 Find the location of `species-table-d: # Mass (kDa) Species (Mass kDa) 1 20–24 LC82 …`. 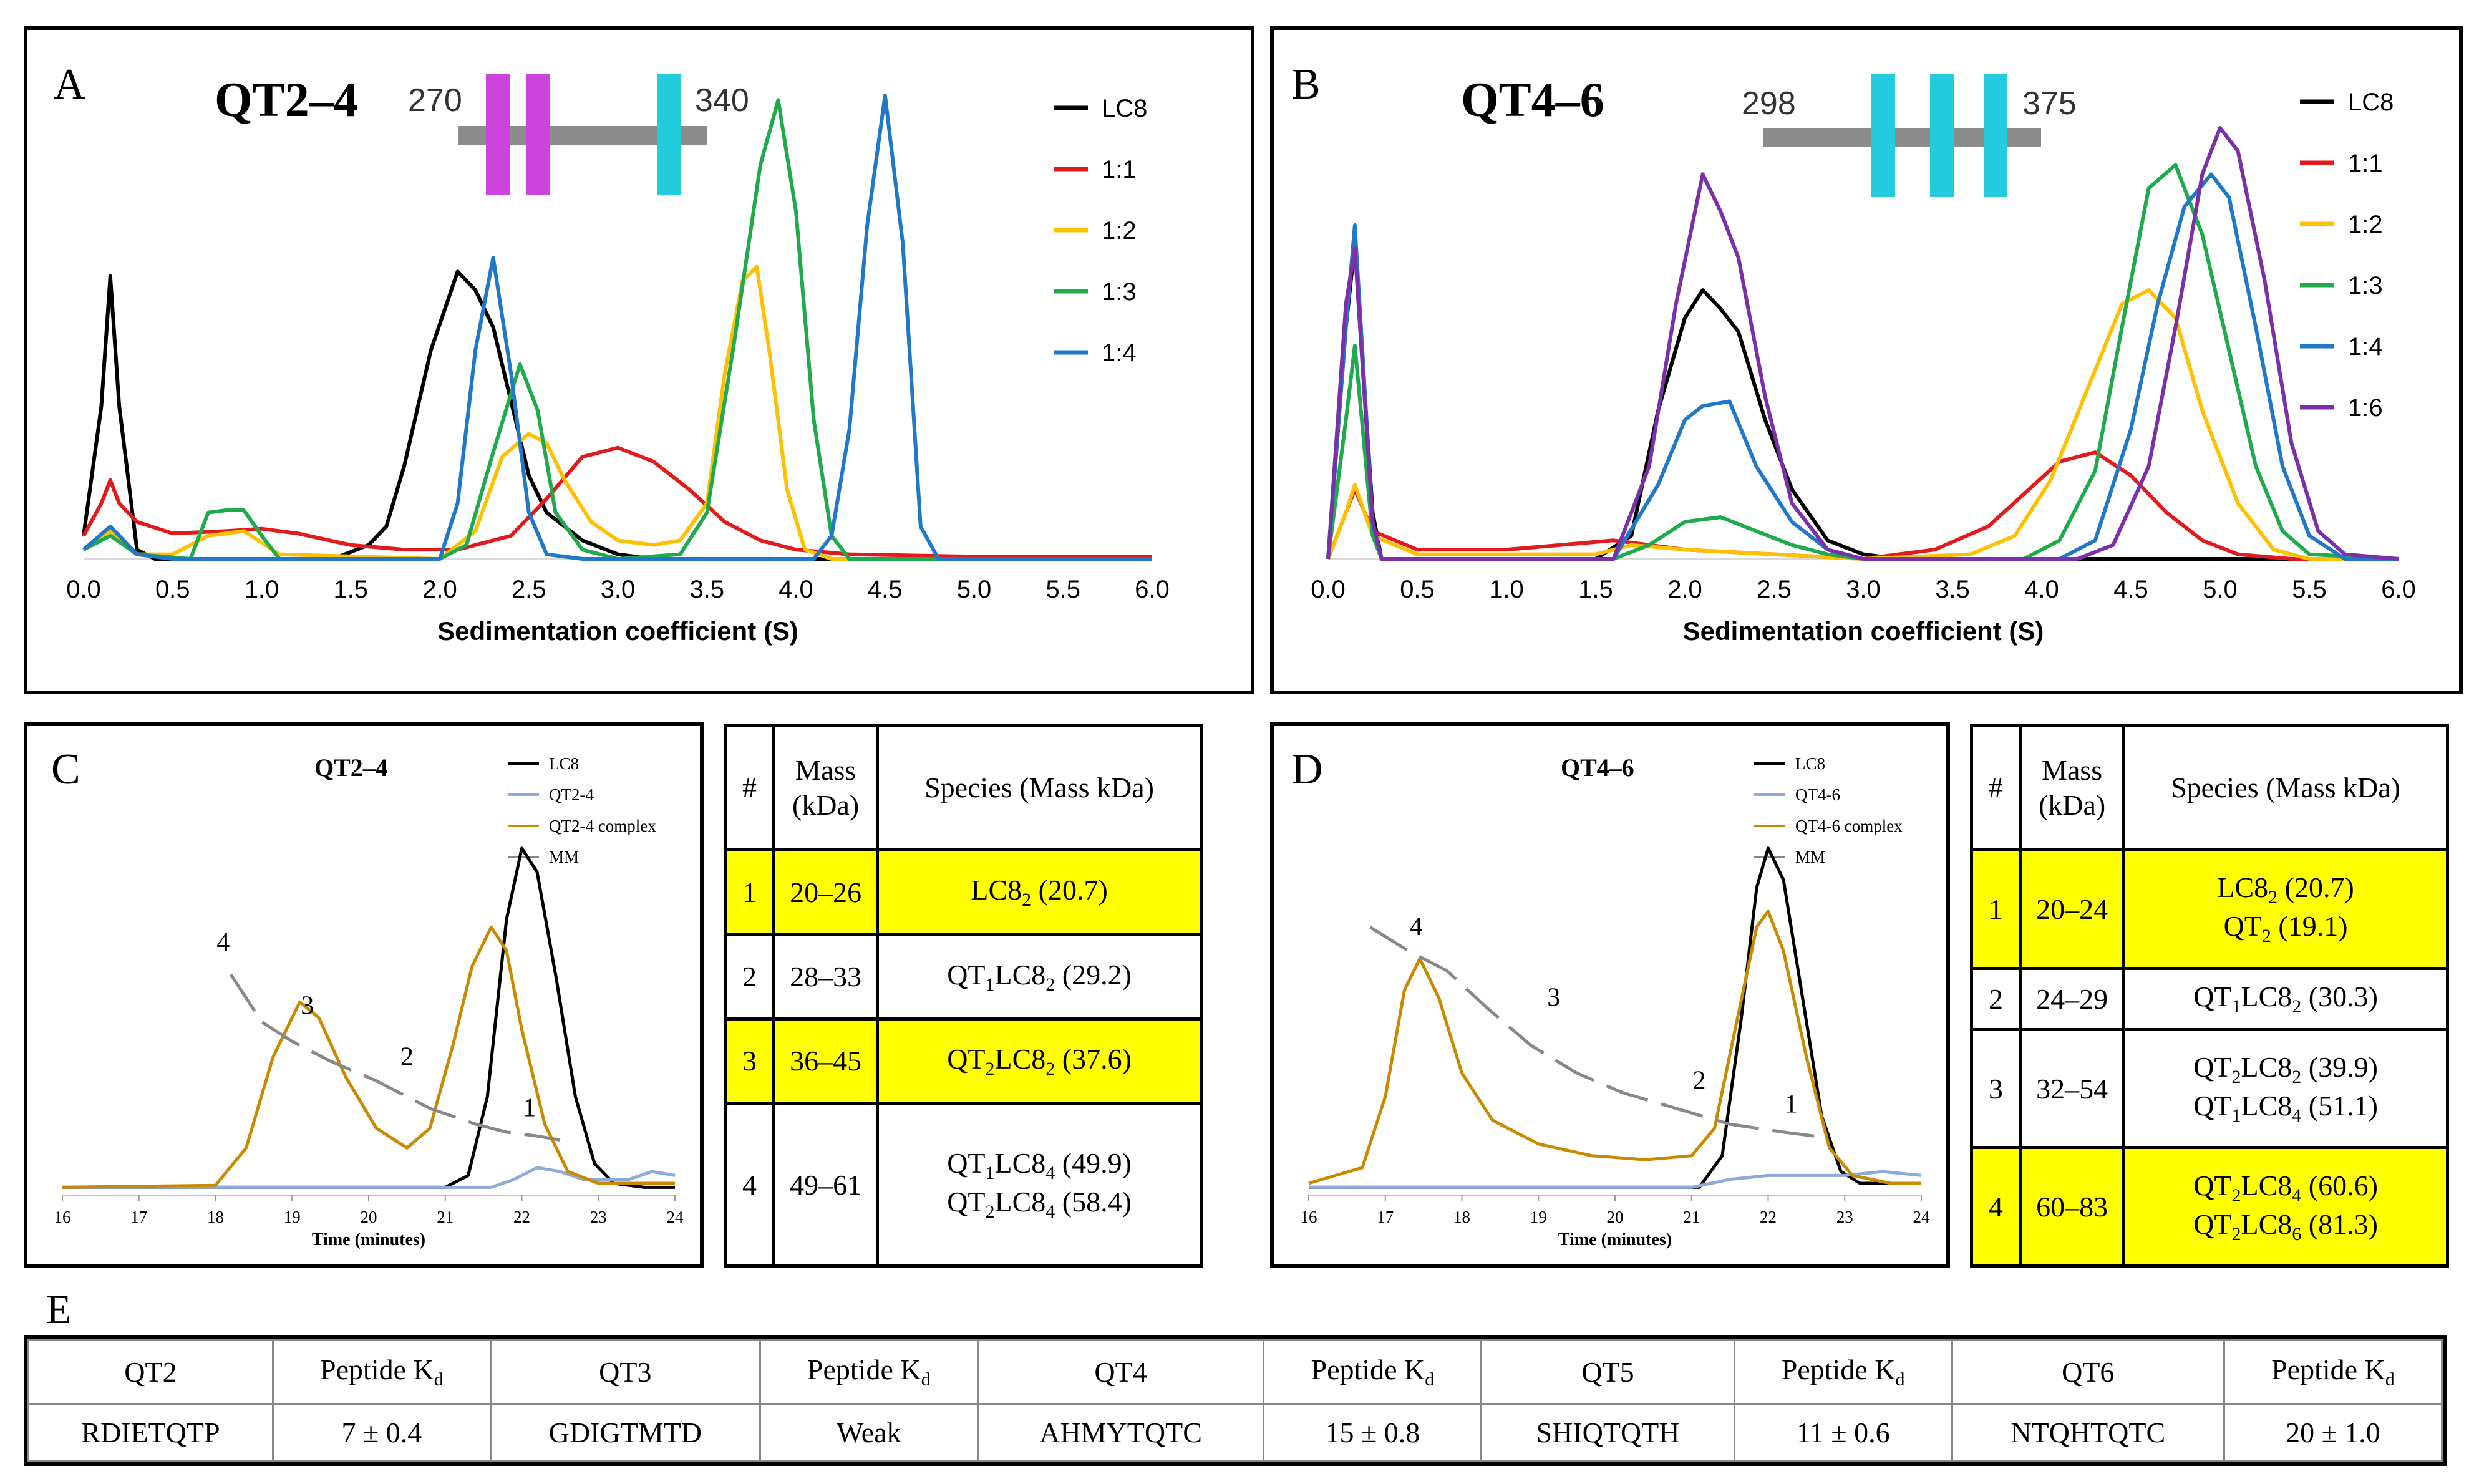

species-table-d: # Mass (kDa) Species (Mass kDa) 1 20–24 LC82 … is located at coordinates (2209, 996).